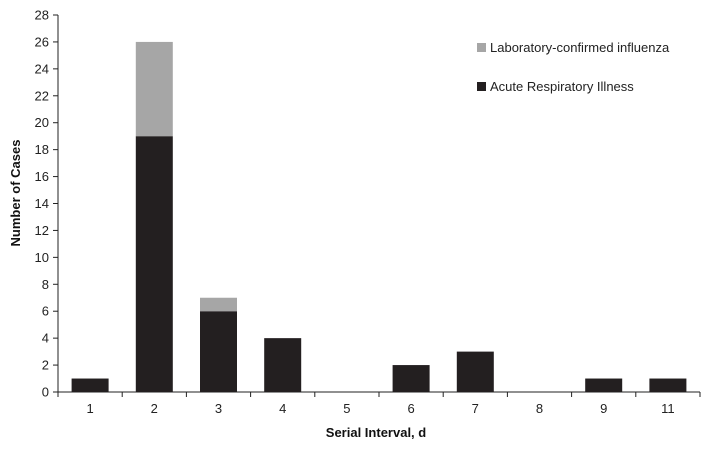 The width and height of the screenshot is (707, 449). Describe the element at coordinates (42, 122) in the screenshot. I see `y-tick-label: 20` at that location.